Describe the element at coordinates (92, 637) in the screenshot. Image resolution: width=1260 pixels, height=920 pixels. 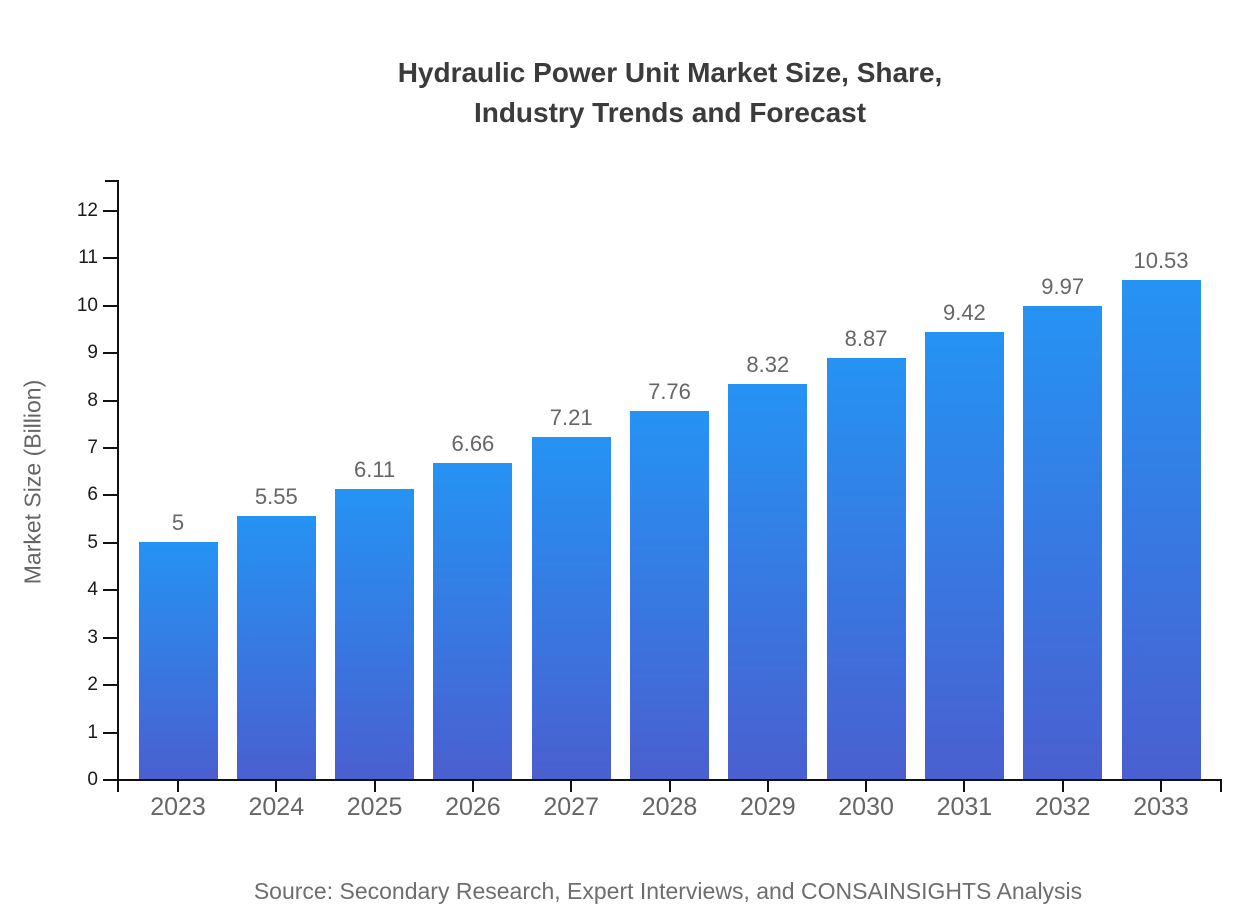
I see `y-tick-label: 3` at that location.